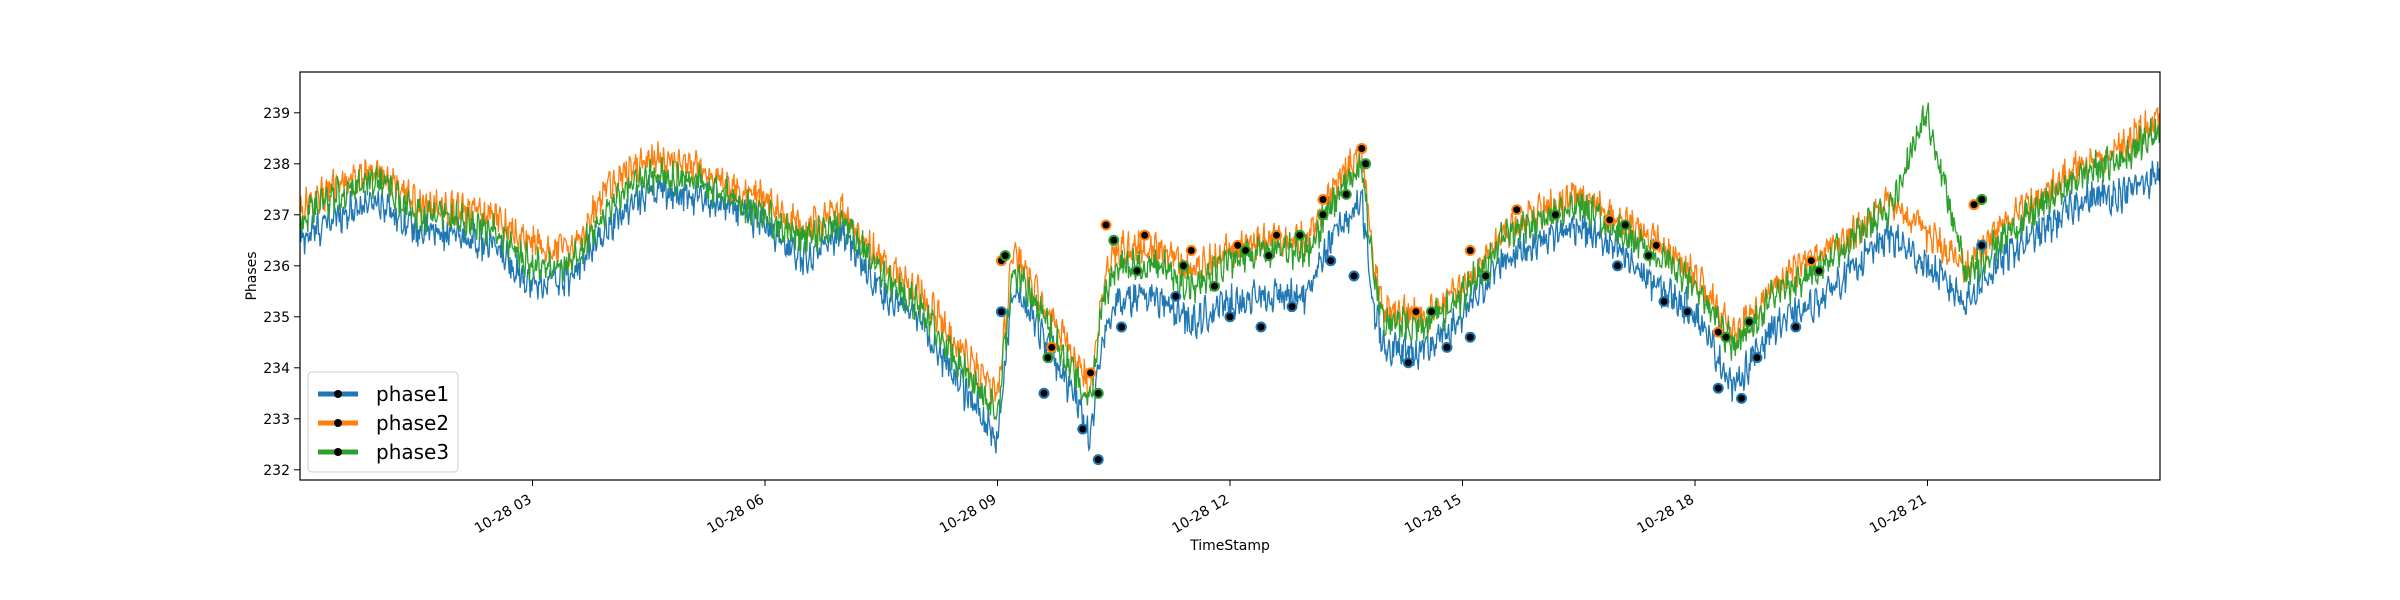 This screenshot has width=2400, height=600. Describe the element at coordinates (1229, 546) in the screenshot. I see `x-axis-label: TimeStamp` at that location.